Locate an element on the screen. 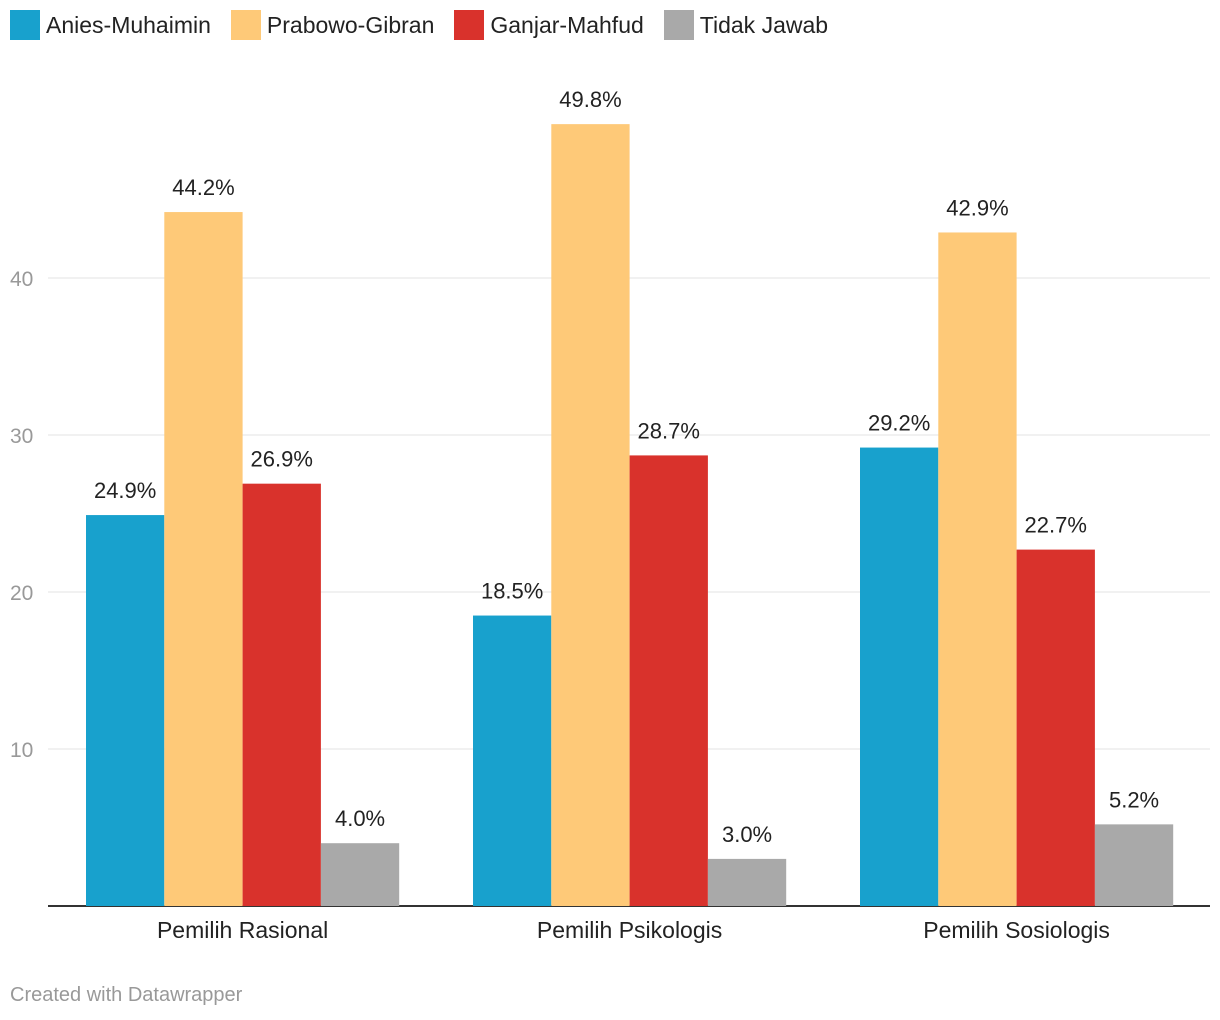 The height and width of the screenshot is (1020, 1220). legend-item-prabowo-gibran: Prabowo-Gibran is located at coordinates (332, 25).